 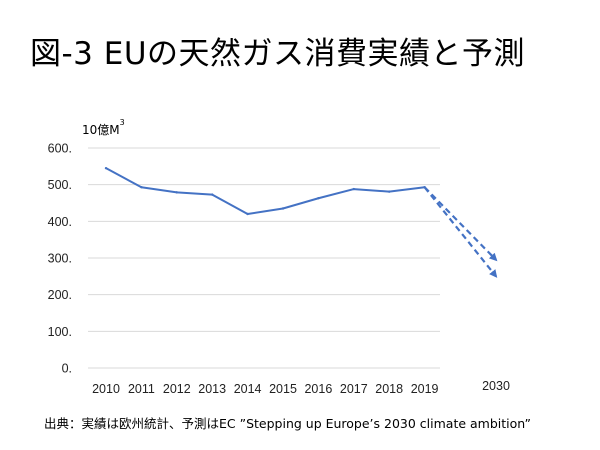 I want to click on y-tick-label: 200., so click(x=60, y=295).